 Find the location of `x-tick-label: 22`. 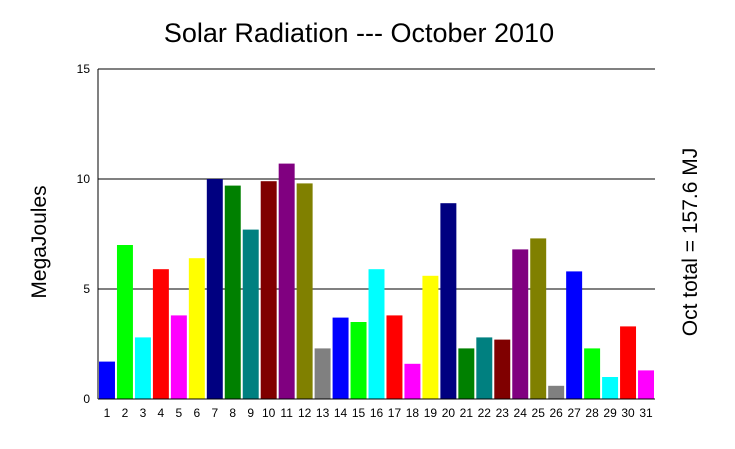

x-tick-label: 22 is located at coordinates (485, 413).